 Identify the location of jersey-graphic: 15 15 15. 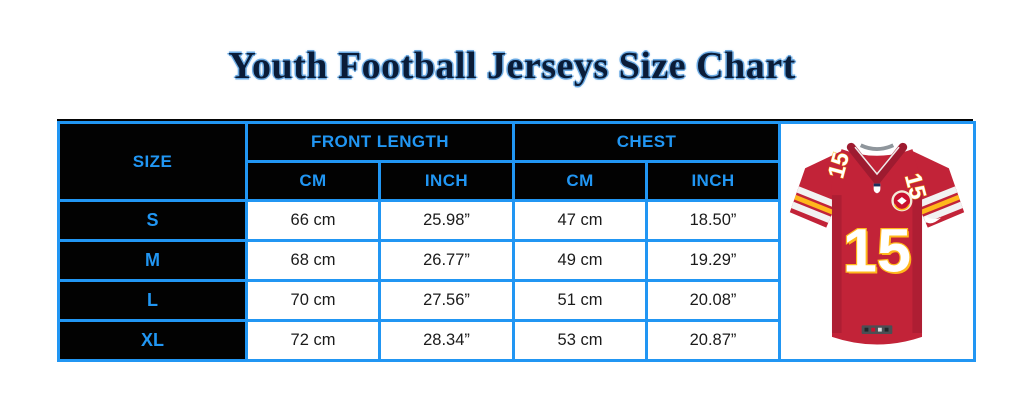
(877, 243).